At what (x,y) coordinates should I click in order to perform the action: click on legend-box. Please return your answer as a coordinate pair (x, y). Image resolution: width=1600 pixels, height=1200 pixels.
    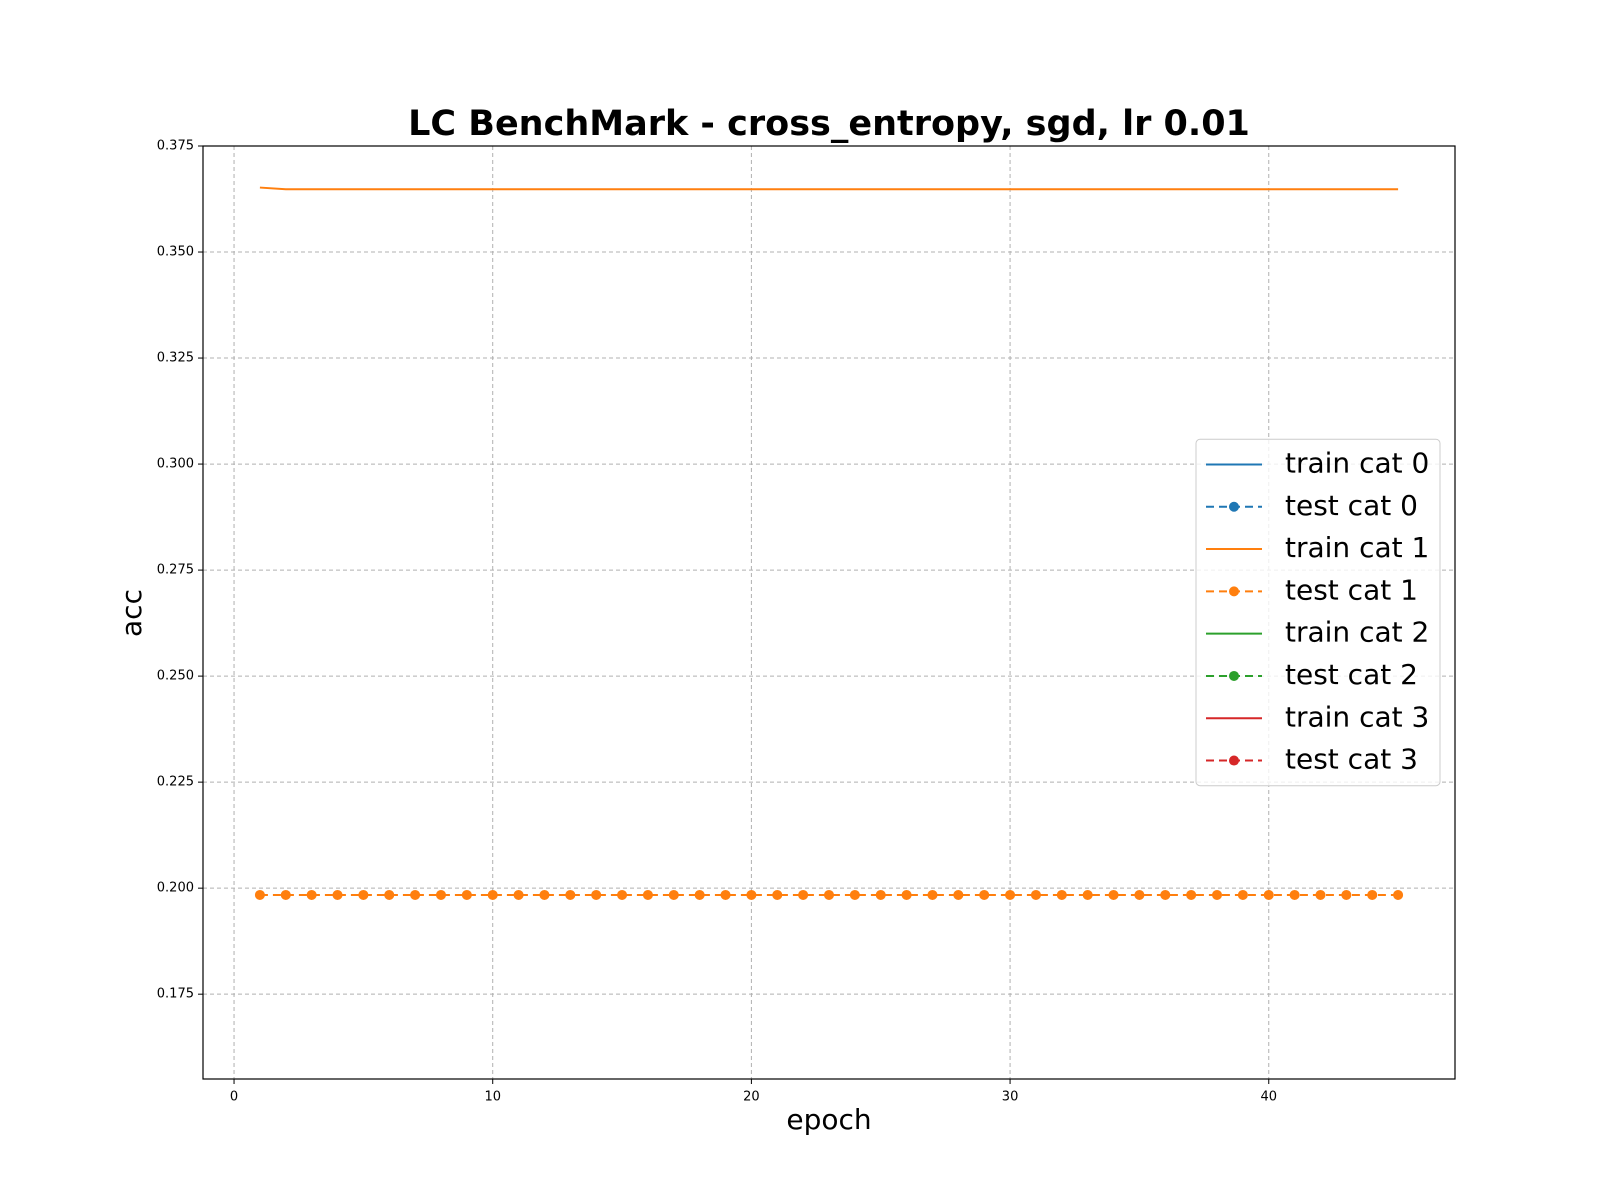
    Looking at the image, I should click on (1318, 612).